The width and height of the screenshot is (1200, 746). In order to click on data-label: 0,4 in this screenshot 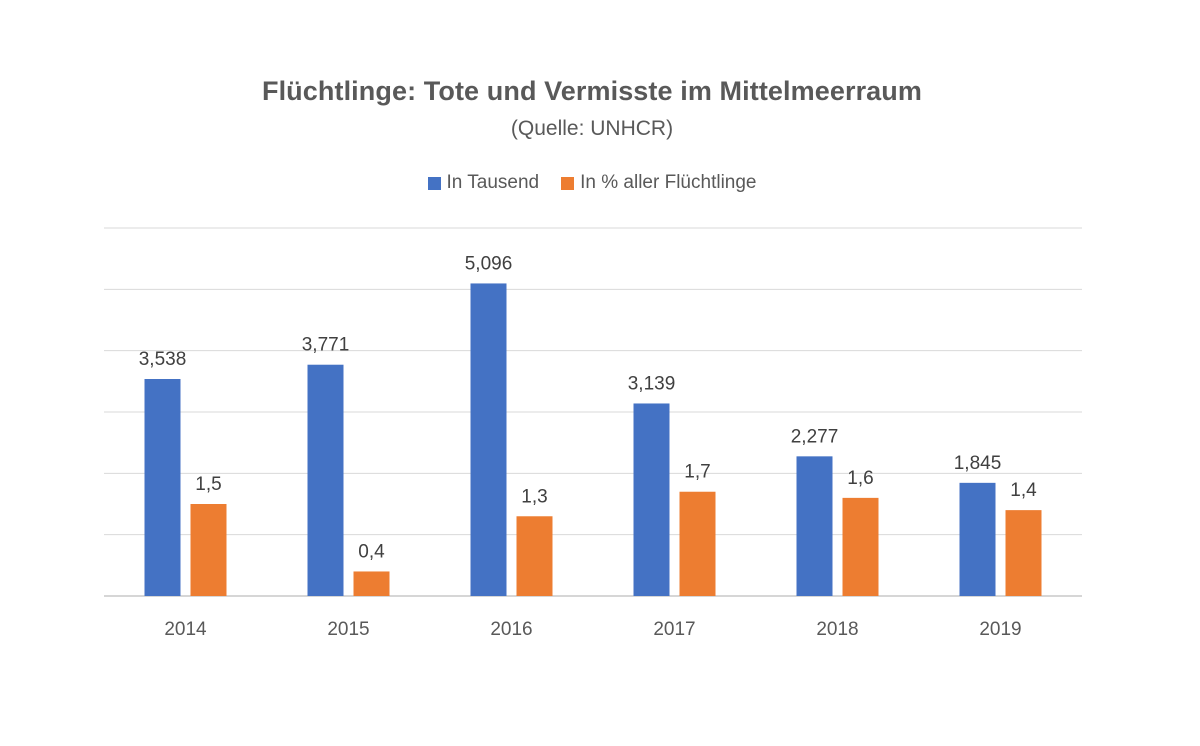, I will do `click(371, 551)`.